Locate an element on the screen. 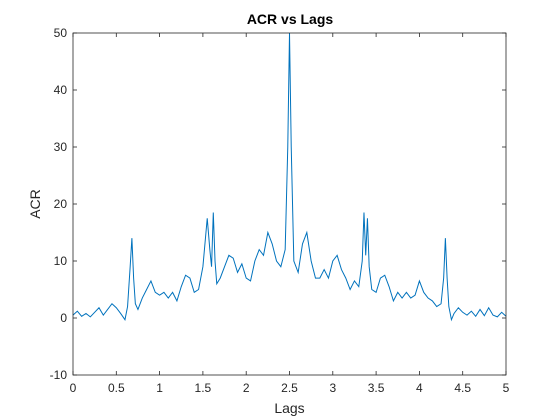 This screenshot has width=560, height=420. x-tick-label: 3.5 is located at coordinates (376, 388).